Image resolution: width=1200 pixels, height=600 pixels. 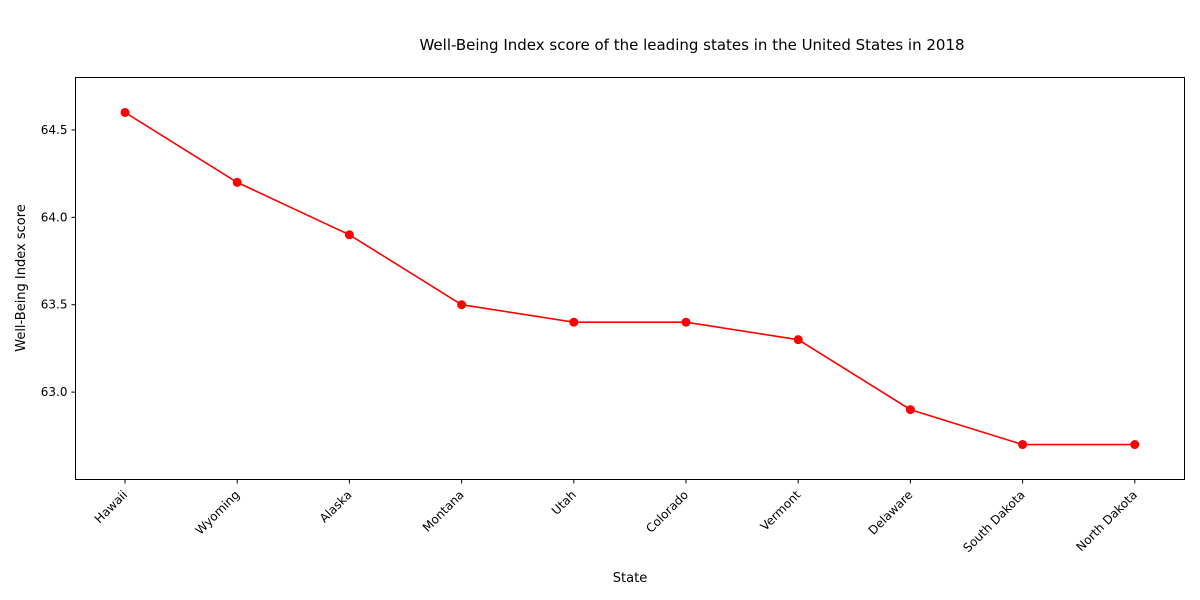 I want to click on y-tick-label: 64.5, so click(x=54, y=130).